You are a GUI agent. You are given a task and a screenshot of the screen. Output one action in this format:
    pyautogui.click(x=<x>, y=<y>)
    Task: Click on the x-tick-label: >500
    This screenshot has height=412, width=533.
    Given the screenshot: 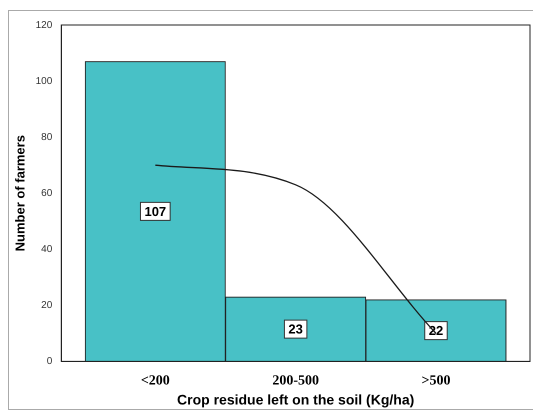 What is the action you would take?
    pyautogui.click(x=435, y=380)
    